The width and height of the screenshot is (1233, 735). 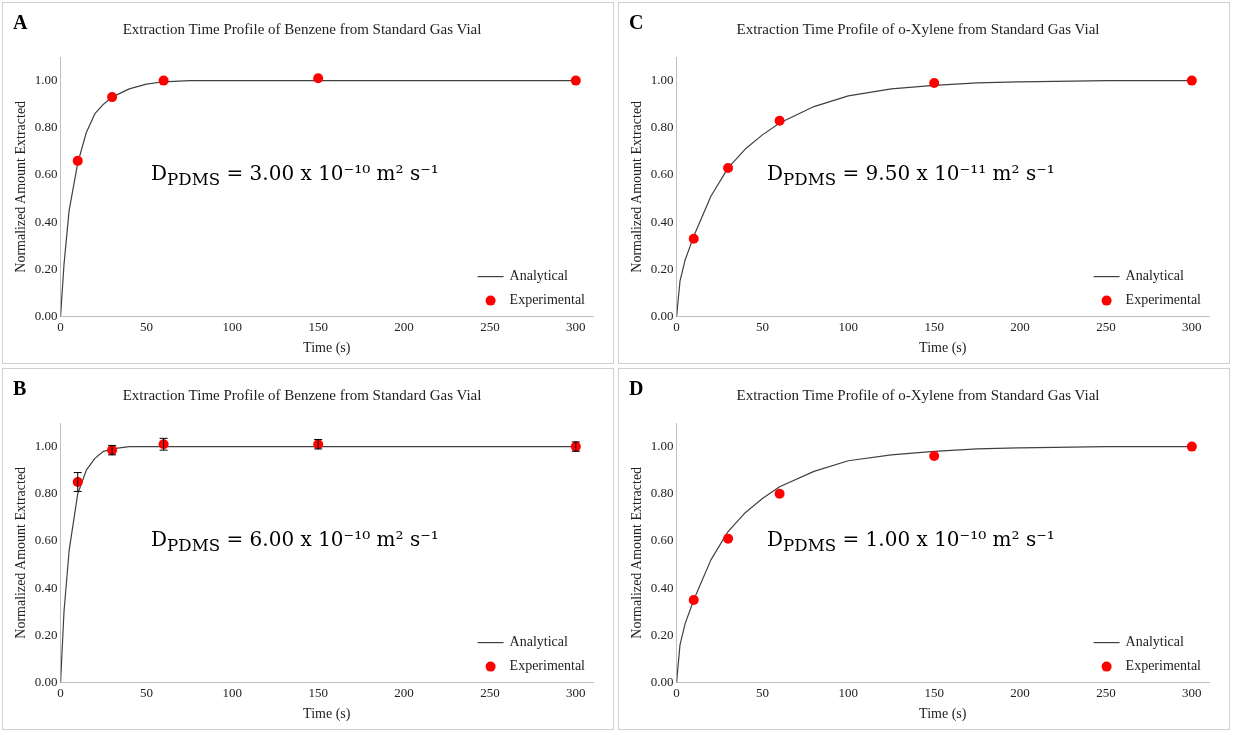 I want to click on annotation: D$_{PDMS}$ = 6.00 x 10⁻¹⁰ m² s⁻¹, so click(x=295, y=540).